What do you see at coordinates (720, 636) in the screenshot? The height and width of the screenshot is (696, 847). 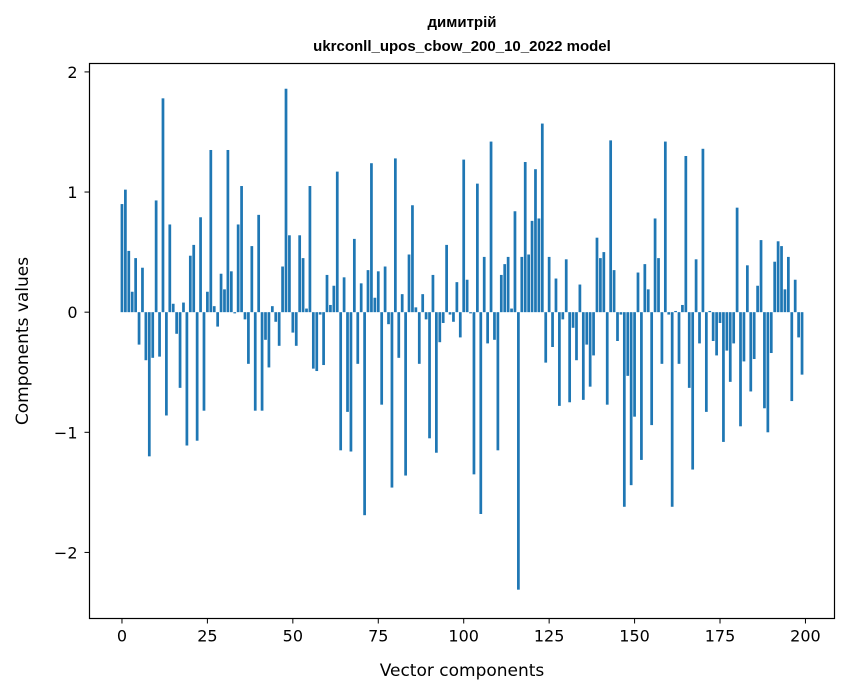 I see `x-tick-label: 175` at bounding box center [720, 636].